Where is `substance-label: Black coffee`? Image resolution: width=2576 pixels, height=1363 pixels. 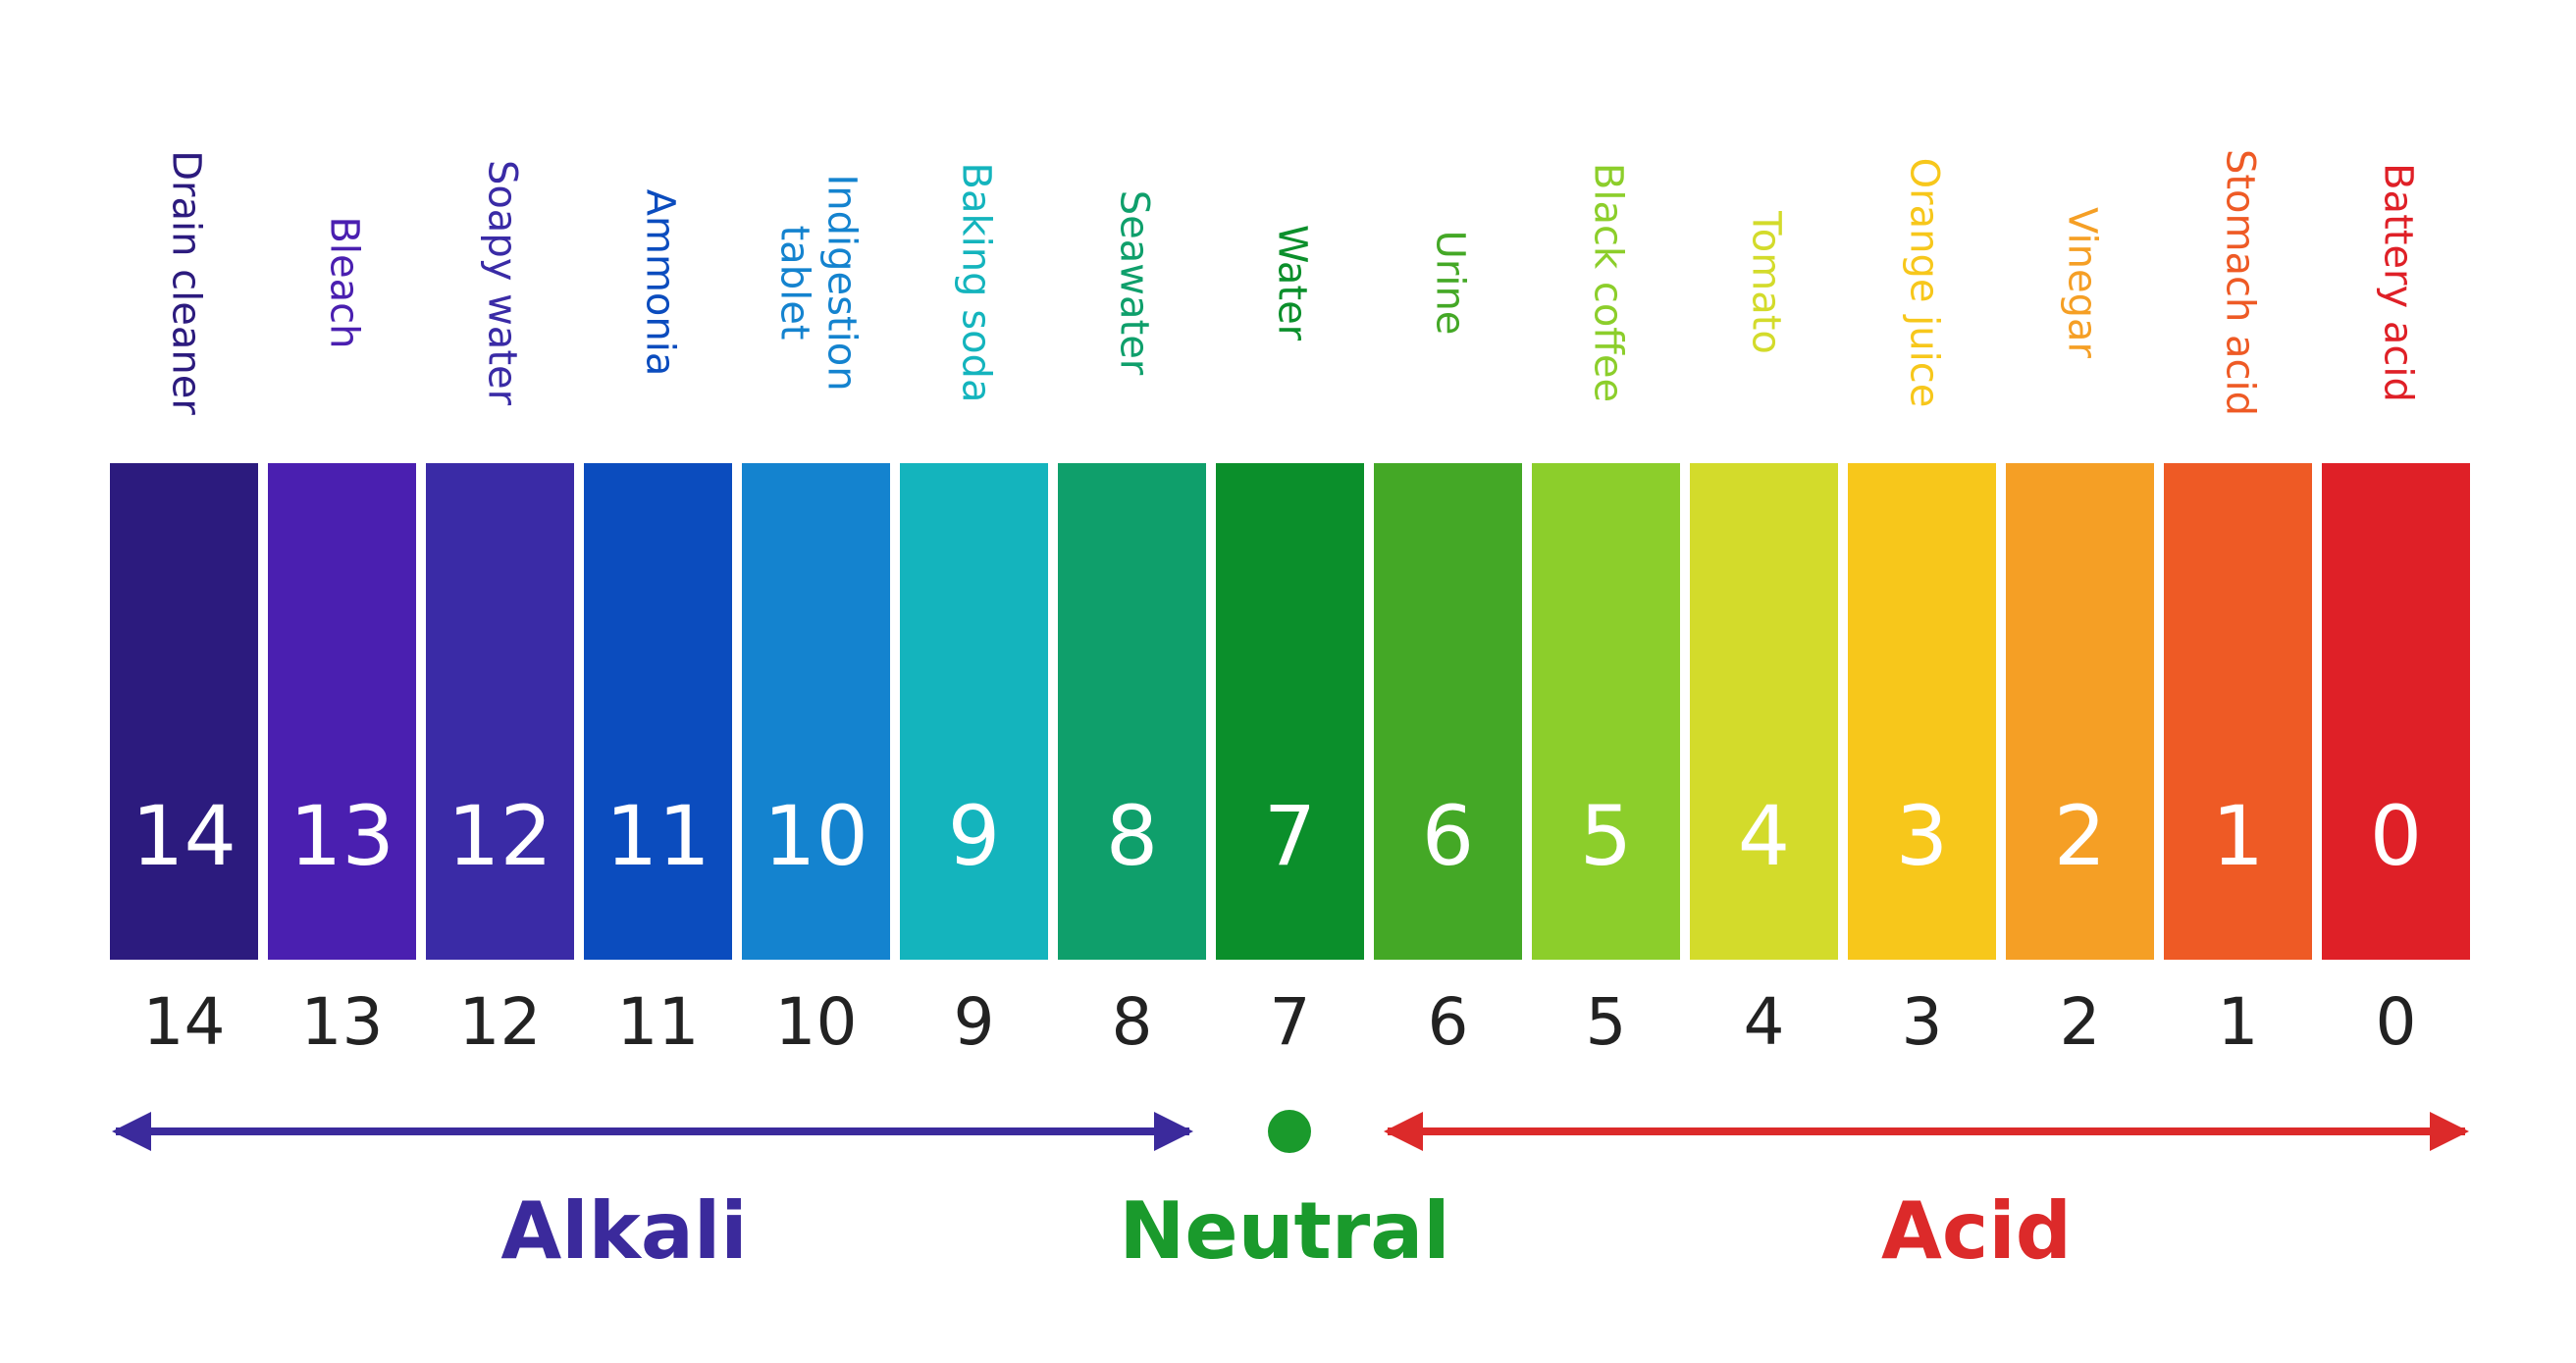
substance-label: Black coffee is located at coordinates (1608, 282).